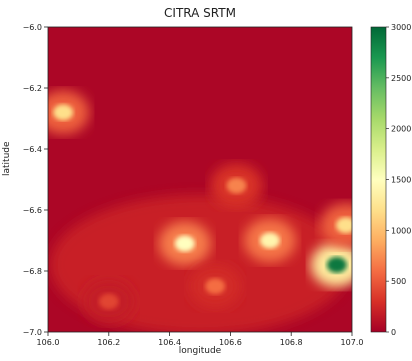 This screenshot has height=361, width=412. What do you see at coordinates (291, 342) in the screenshot?
I see `x-tick-label: 106.8` at bounding box center [291, 342].